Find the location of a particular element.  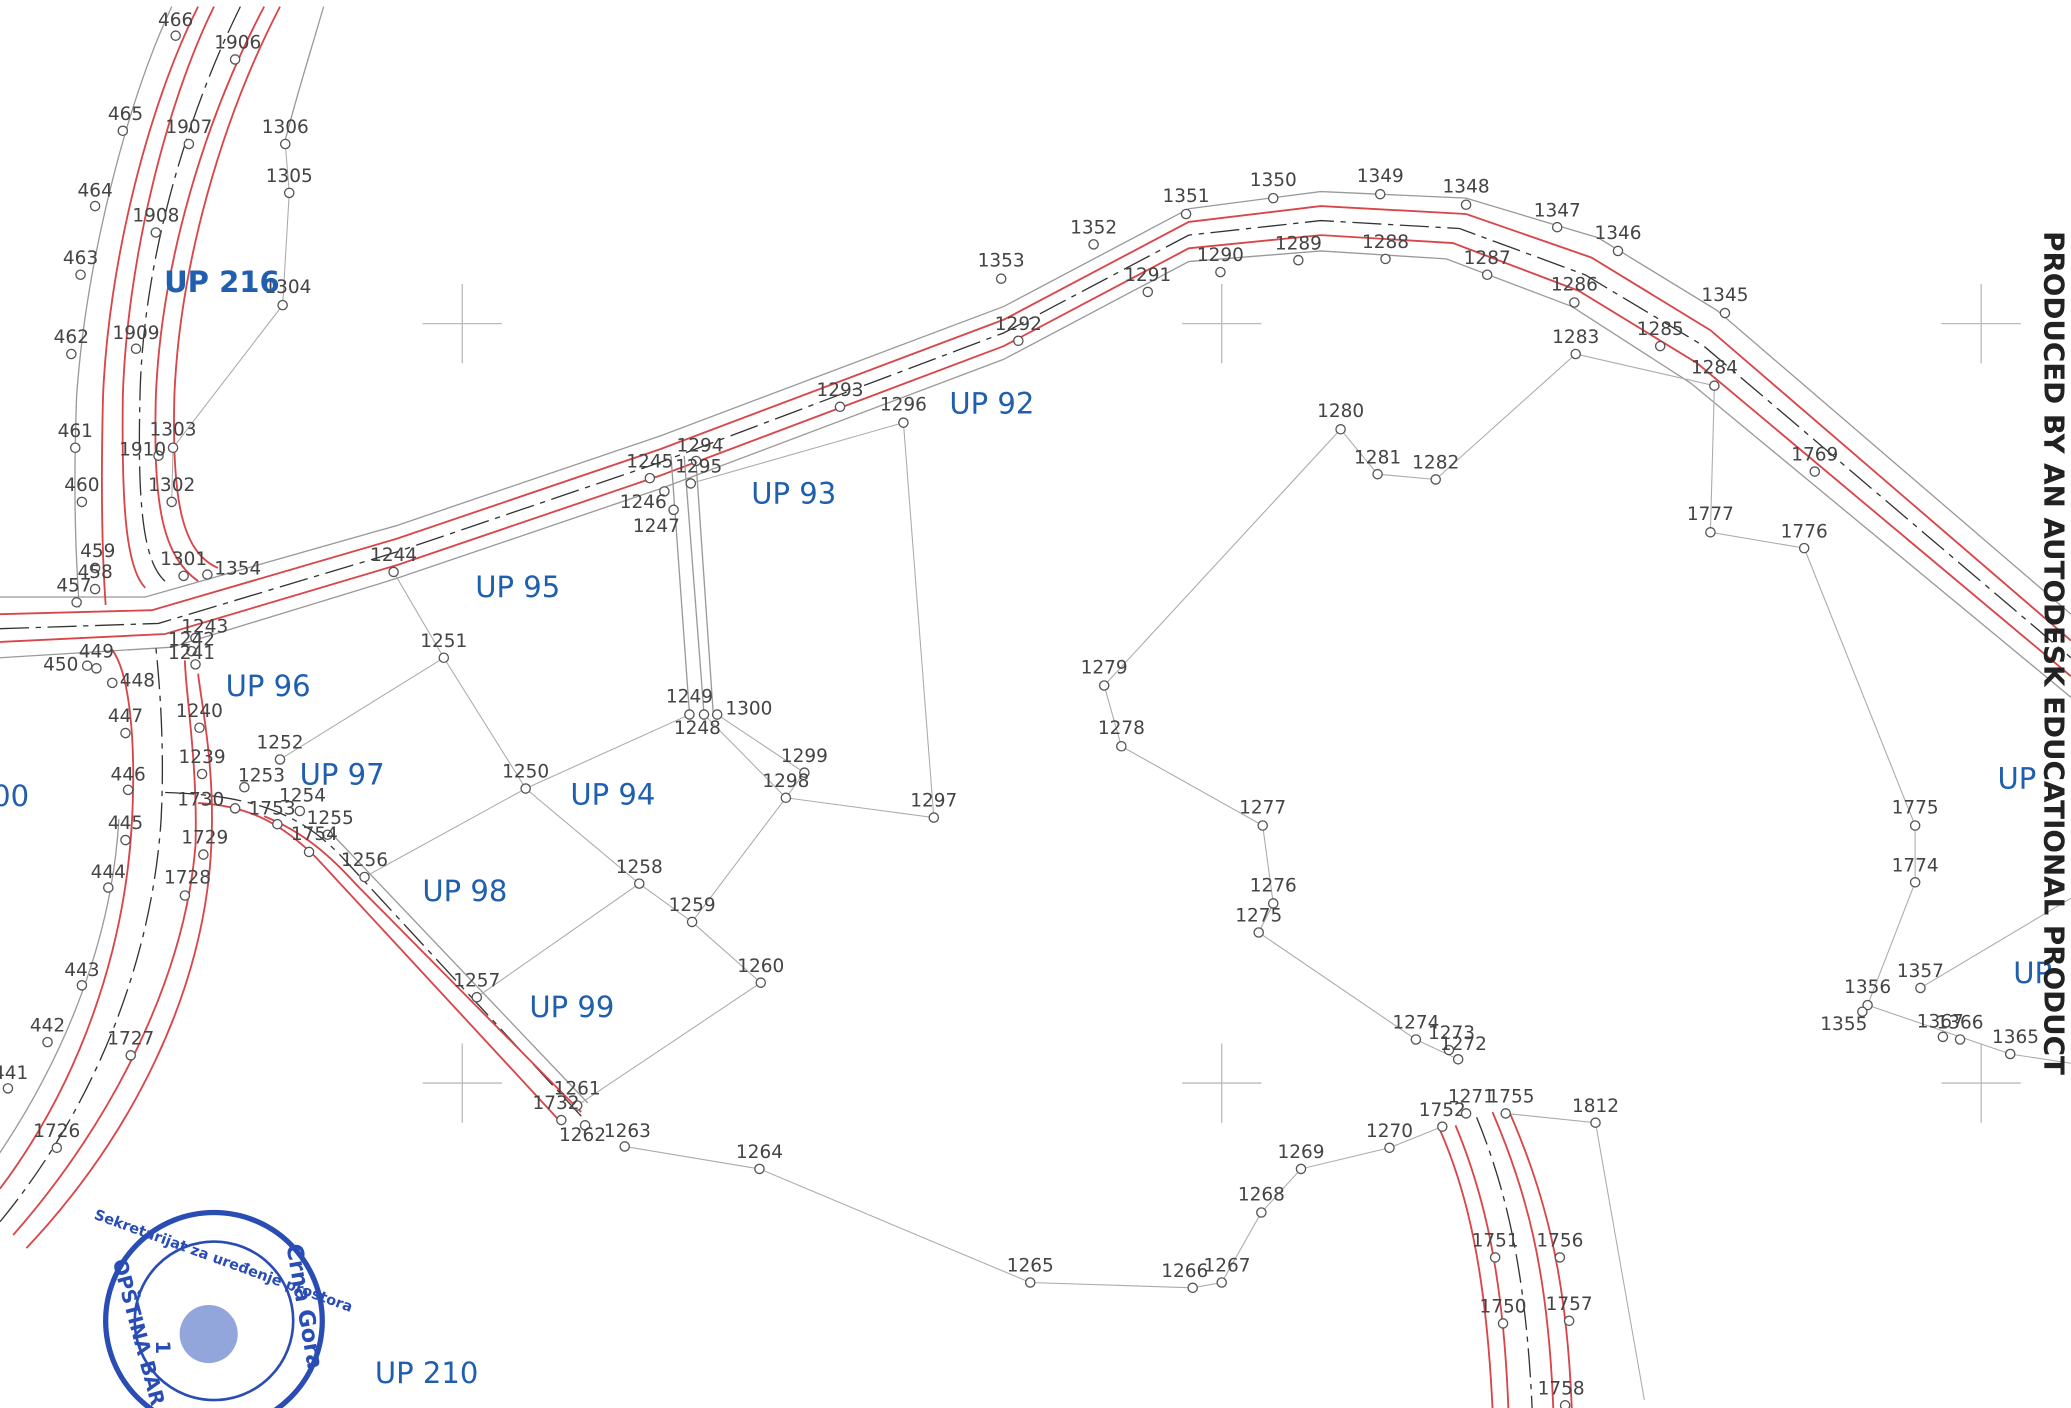

stamp-emblem is located at coordinates (208, 1334).